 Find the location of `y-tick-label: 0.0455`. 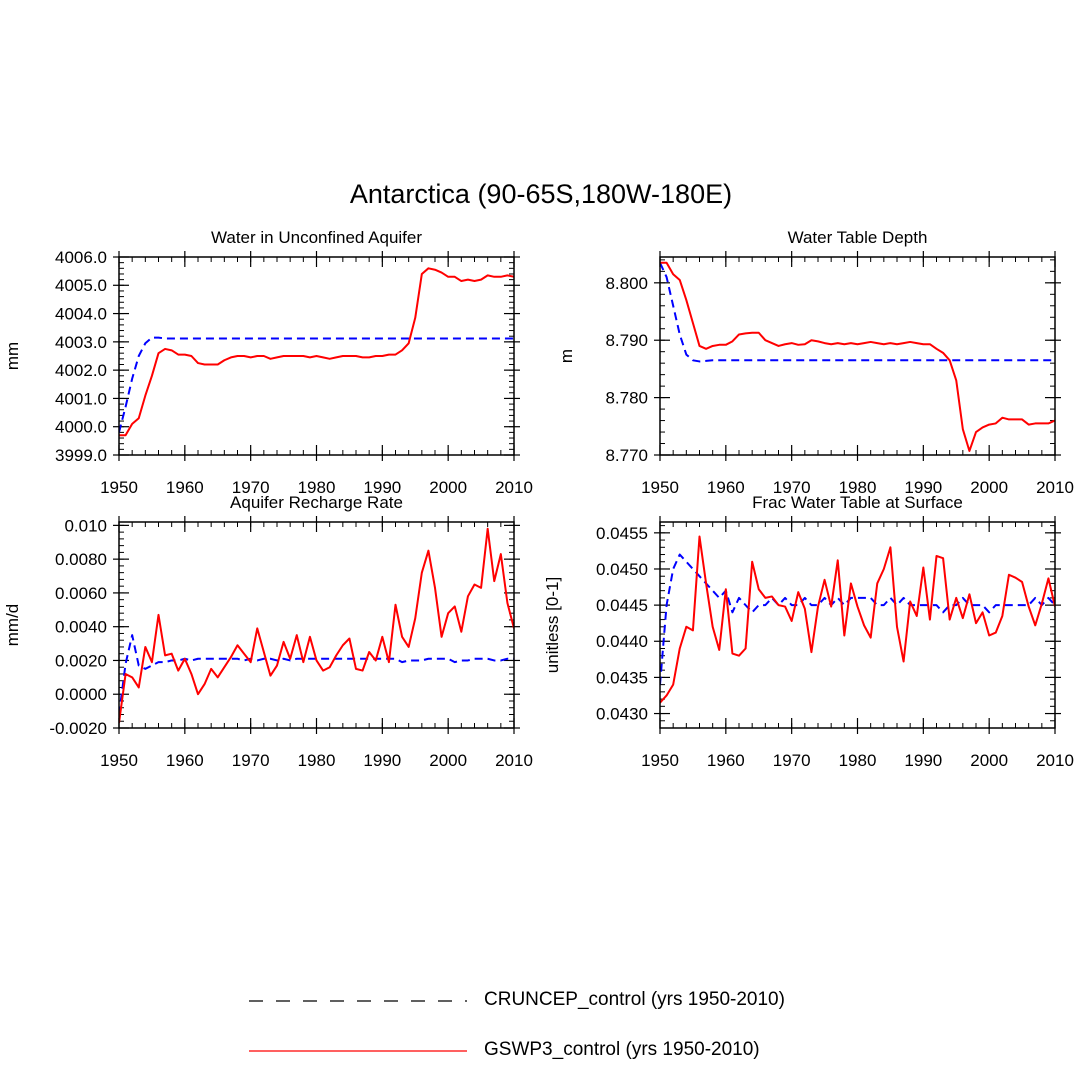

y-tick-label: 0.0455 is located at coordinates (622, 533).